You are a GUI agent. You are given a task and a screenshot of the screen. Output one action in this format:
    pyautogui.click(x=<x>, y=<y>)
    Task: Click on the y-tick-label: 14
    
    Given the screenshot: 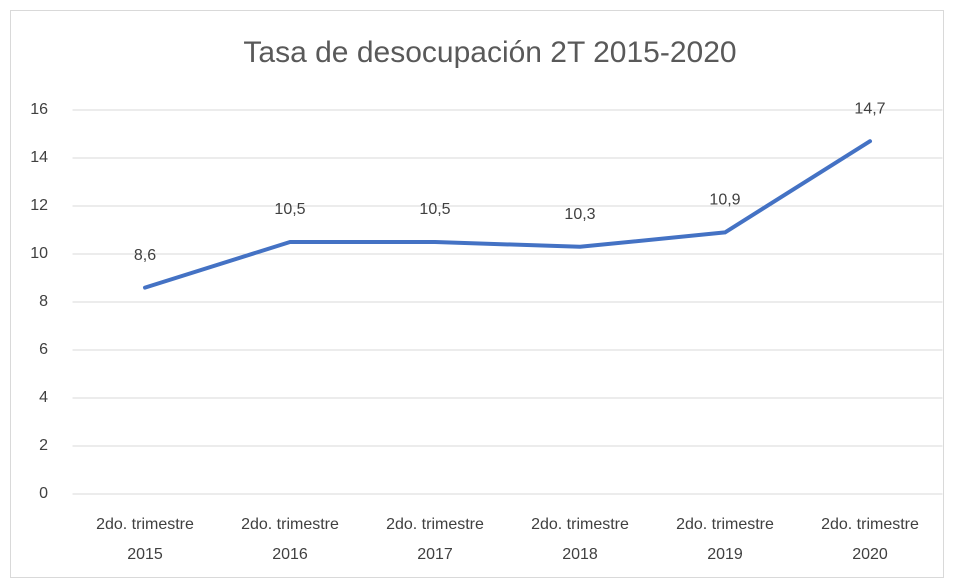 What is the action you would take?
    pyautogui.click(x=39, y=157)
    